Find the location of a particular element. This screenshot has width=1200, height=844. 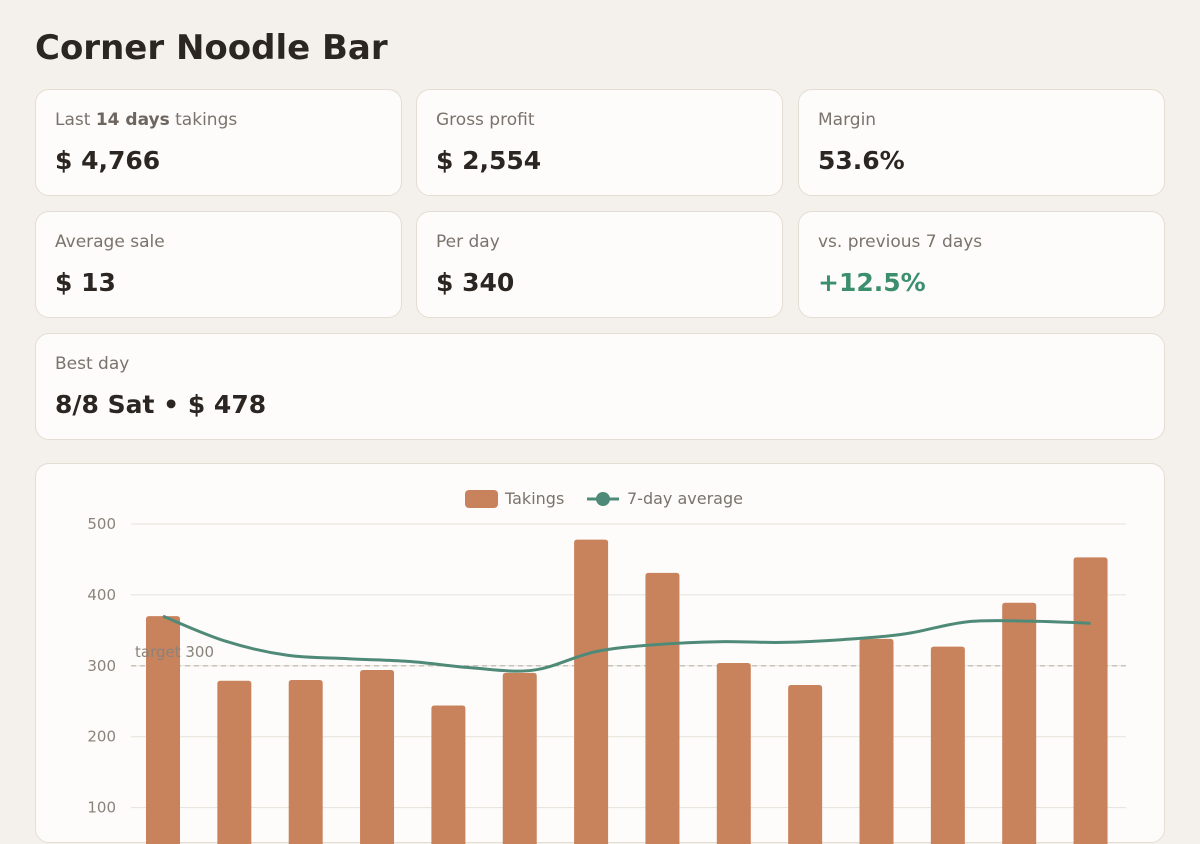

legend-label-takings: Takings is located at coordinates (534, 498).